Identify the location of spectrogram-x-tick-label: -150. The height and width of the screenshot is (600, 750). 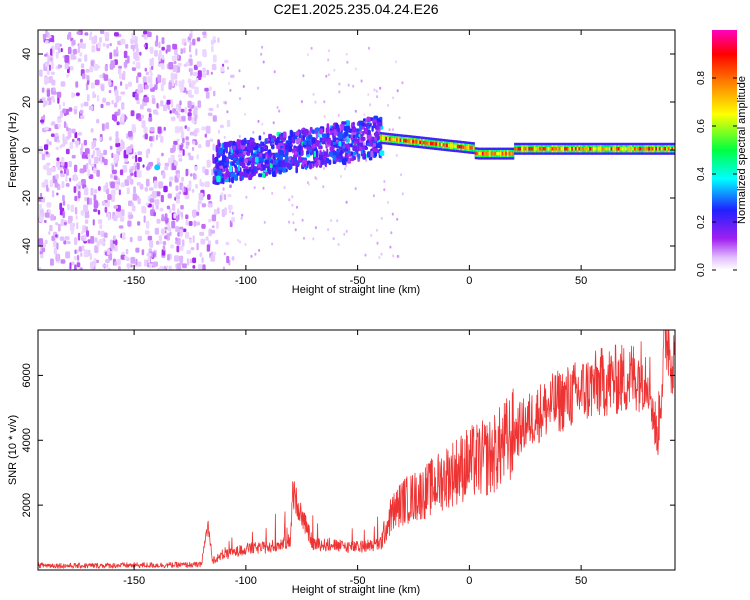
(134, 281).